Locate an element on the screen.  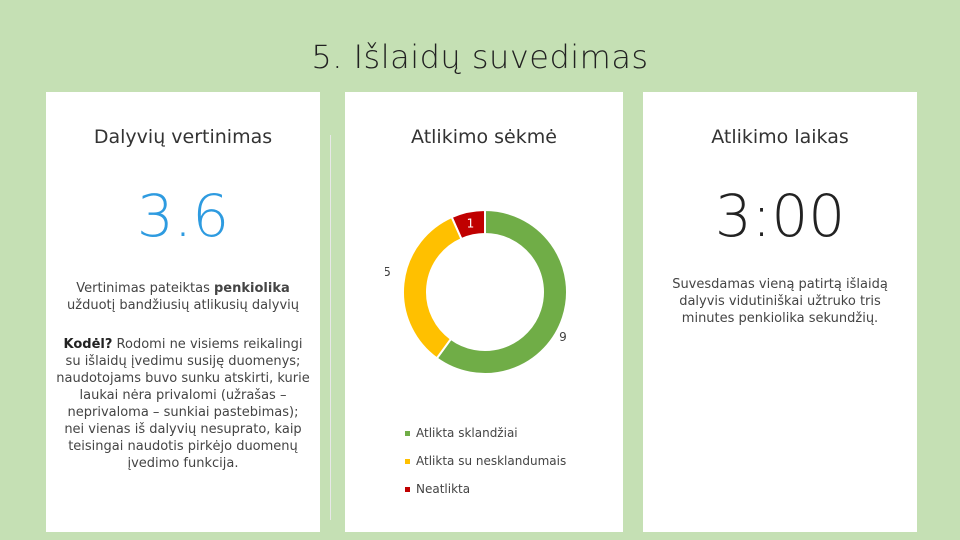
legend-label-smooth: Atlikta sklandžiai is located at coordinates (467, 433).